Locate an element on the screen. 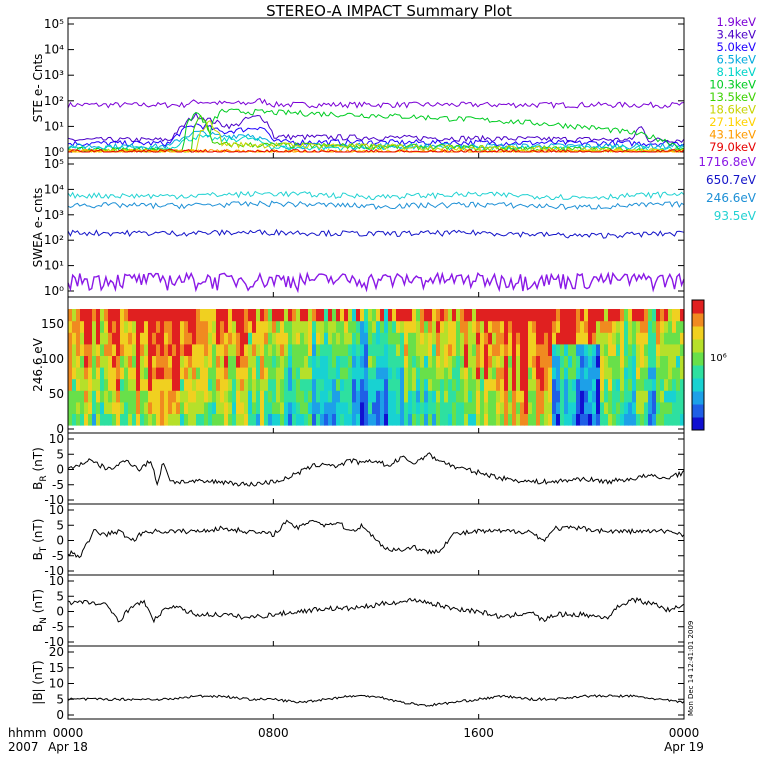 Image resolution: width=780 pixels, height=784 pixels. ytick-label: 10³ is located at coordinates (54, 75).